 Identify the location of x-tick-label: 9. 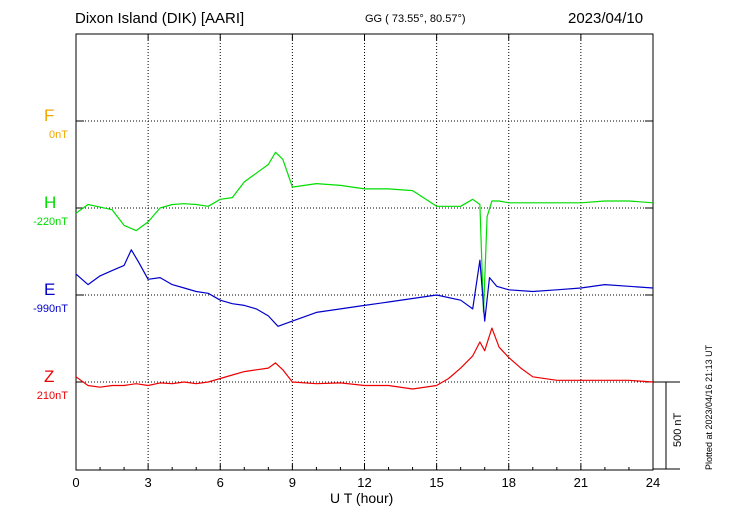
(292, 482).